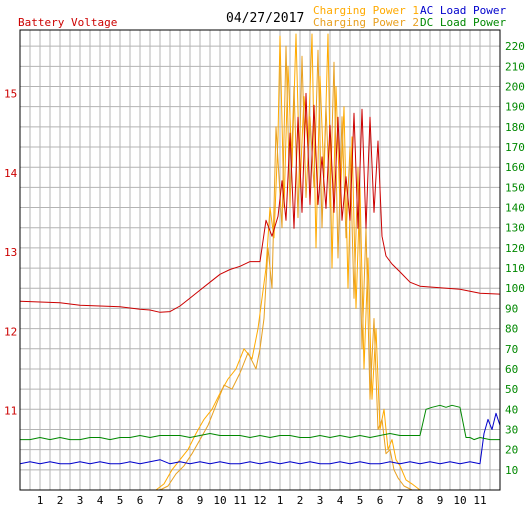 The height and width of the screenshot is (510, 527). What do you see at coordinates (366, 10) in the screenshot?
I see `legend-charging-power-1: Charging Power 1` at bounding box center [366, 10].